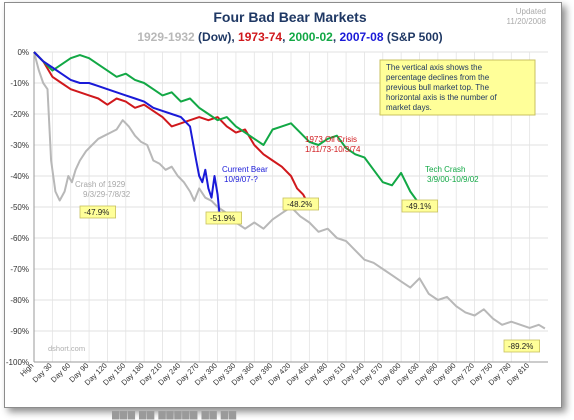 The height and width of the screenshot is (420, 574). I want to click on y-tick-label: -90%, so click(19, 331).